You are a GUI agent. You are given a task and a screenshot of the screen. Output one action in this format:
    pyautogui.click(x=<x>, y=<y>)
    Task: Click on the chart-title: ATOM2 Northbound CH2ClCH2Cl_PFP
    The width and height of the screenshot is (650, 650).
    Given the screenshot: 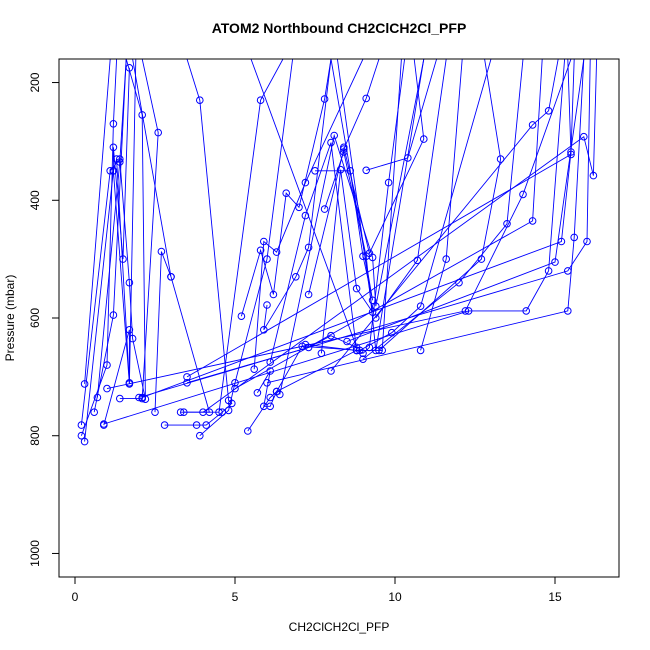 What is the action you would take?
    pyautogui.click(x=339, y=28)
    